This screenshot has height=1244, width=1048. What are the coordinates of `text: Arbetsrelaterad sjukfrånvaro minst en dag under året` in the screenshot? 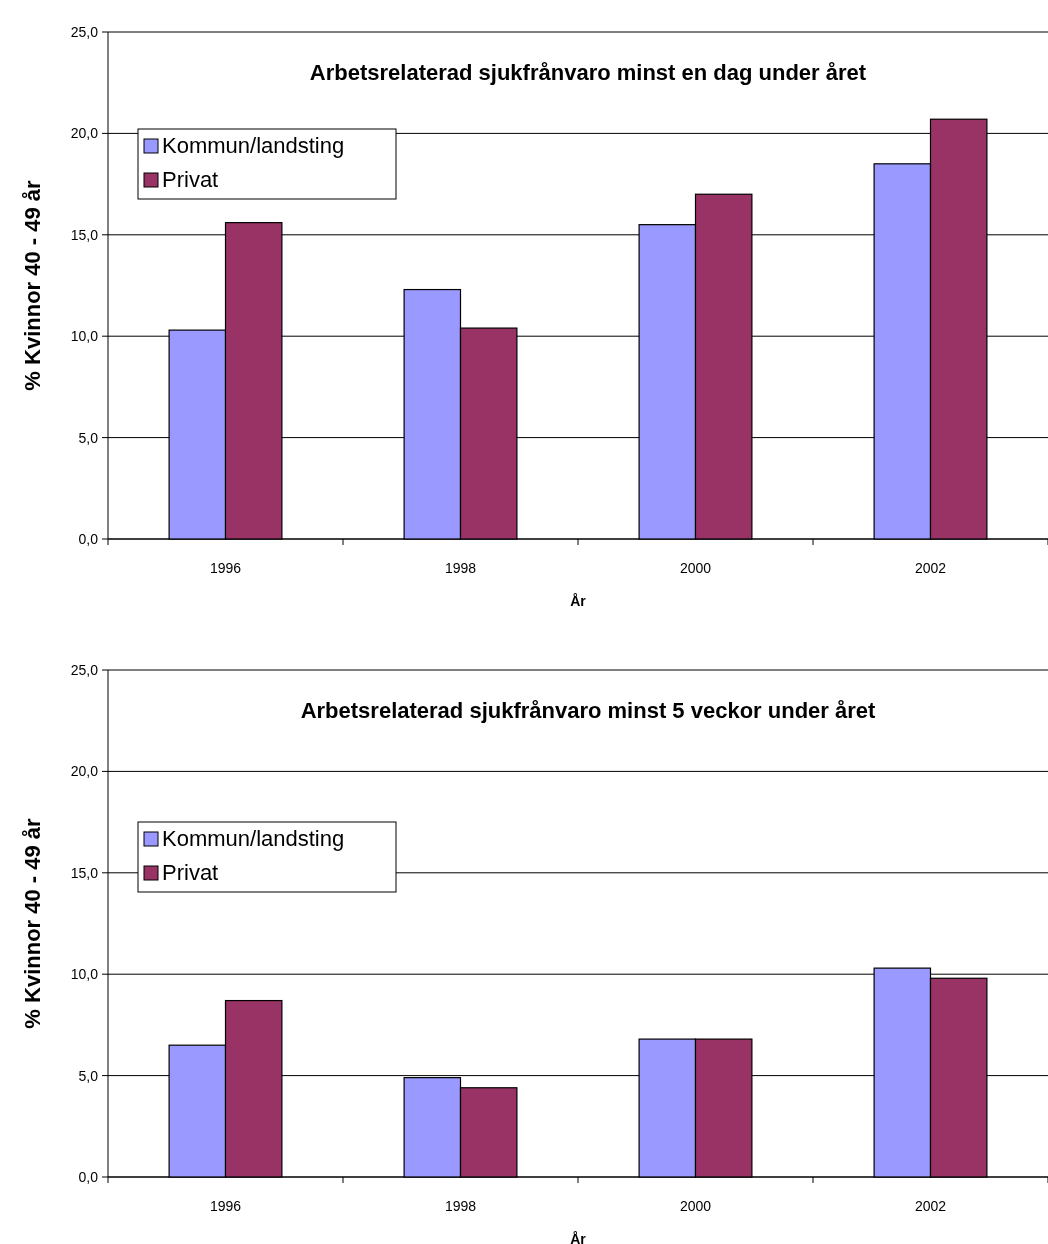 It's located at (588, 72).